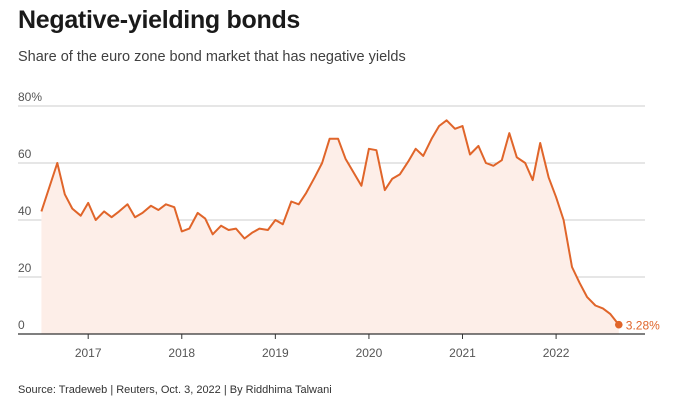 The width and height of the screenshot is (690, 402). I want to click on end-point-marker, so click(618, 324).